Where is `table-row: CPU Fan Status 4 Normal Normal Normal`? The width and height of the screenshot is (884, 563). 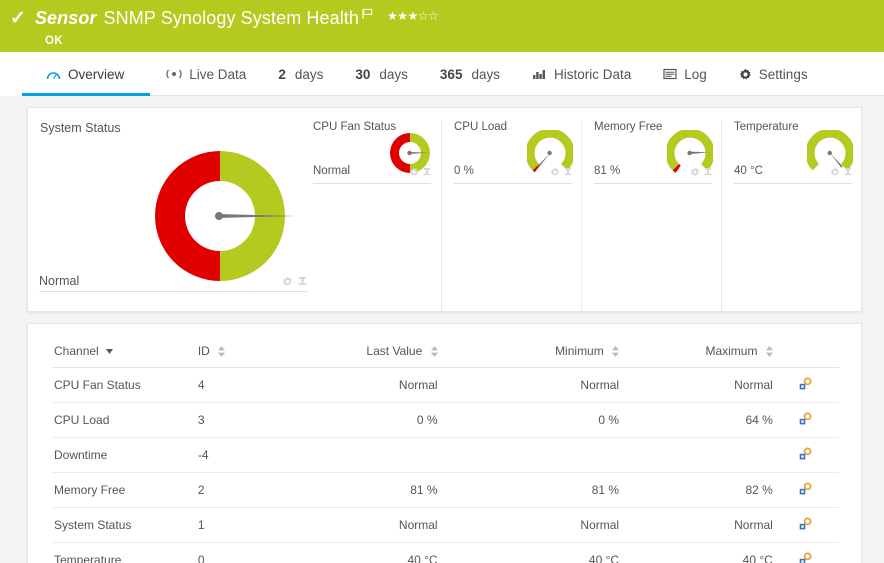
table-row: CPU Fan Status 4 Normal Normal Normal is located at coordinates (445, 385).